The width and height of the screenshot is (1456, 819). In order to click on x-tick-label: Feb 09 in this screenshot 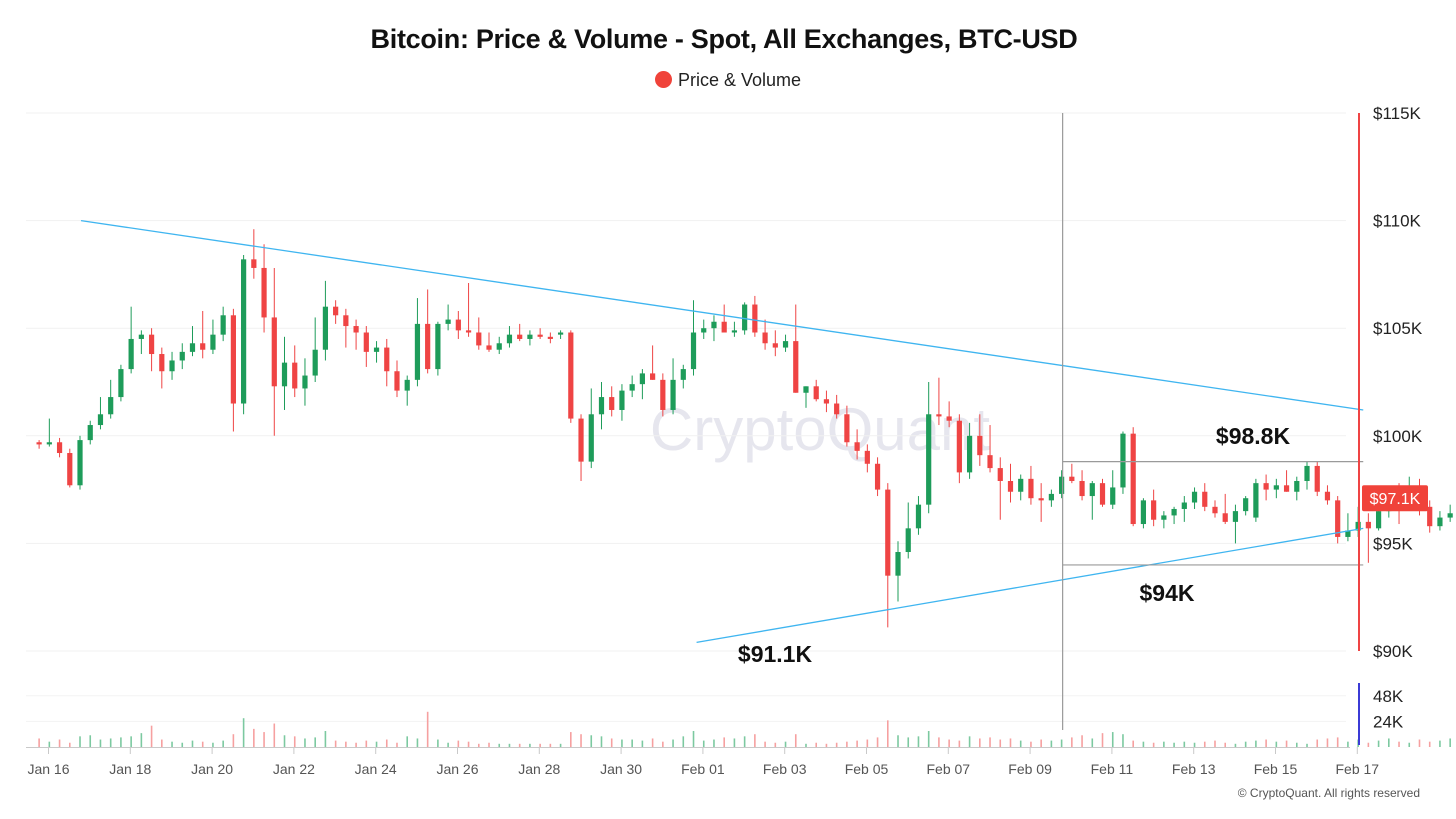, I will do `click(1030, 769)`.